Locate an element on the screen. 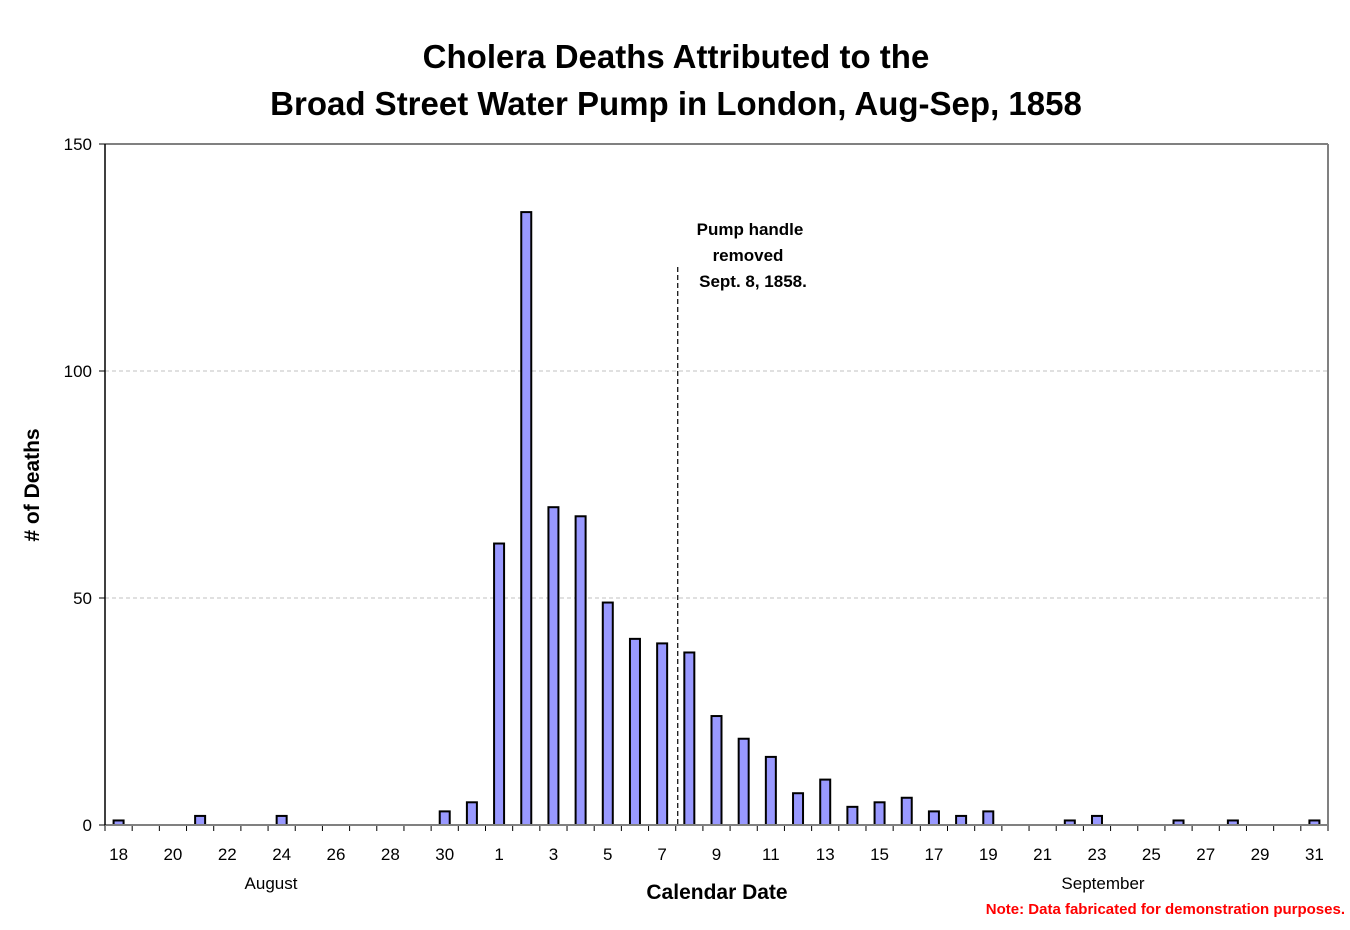 This screenshot has height=930, width=1350. y-axis-ticks: 0 50 100 150 is located at coordinates (84, 485).